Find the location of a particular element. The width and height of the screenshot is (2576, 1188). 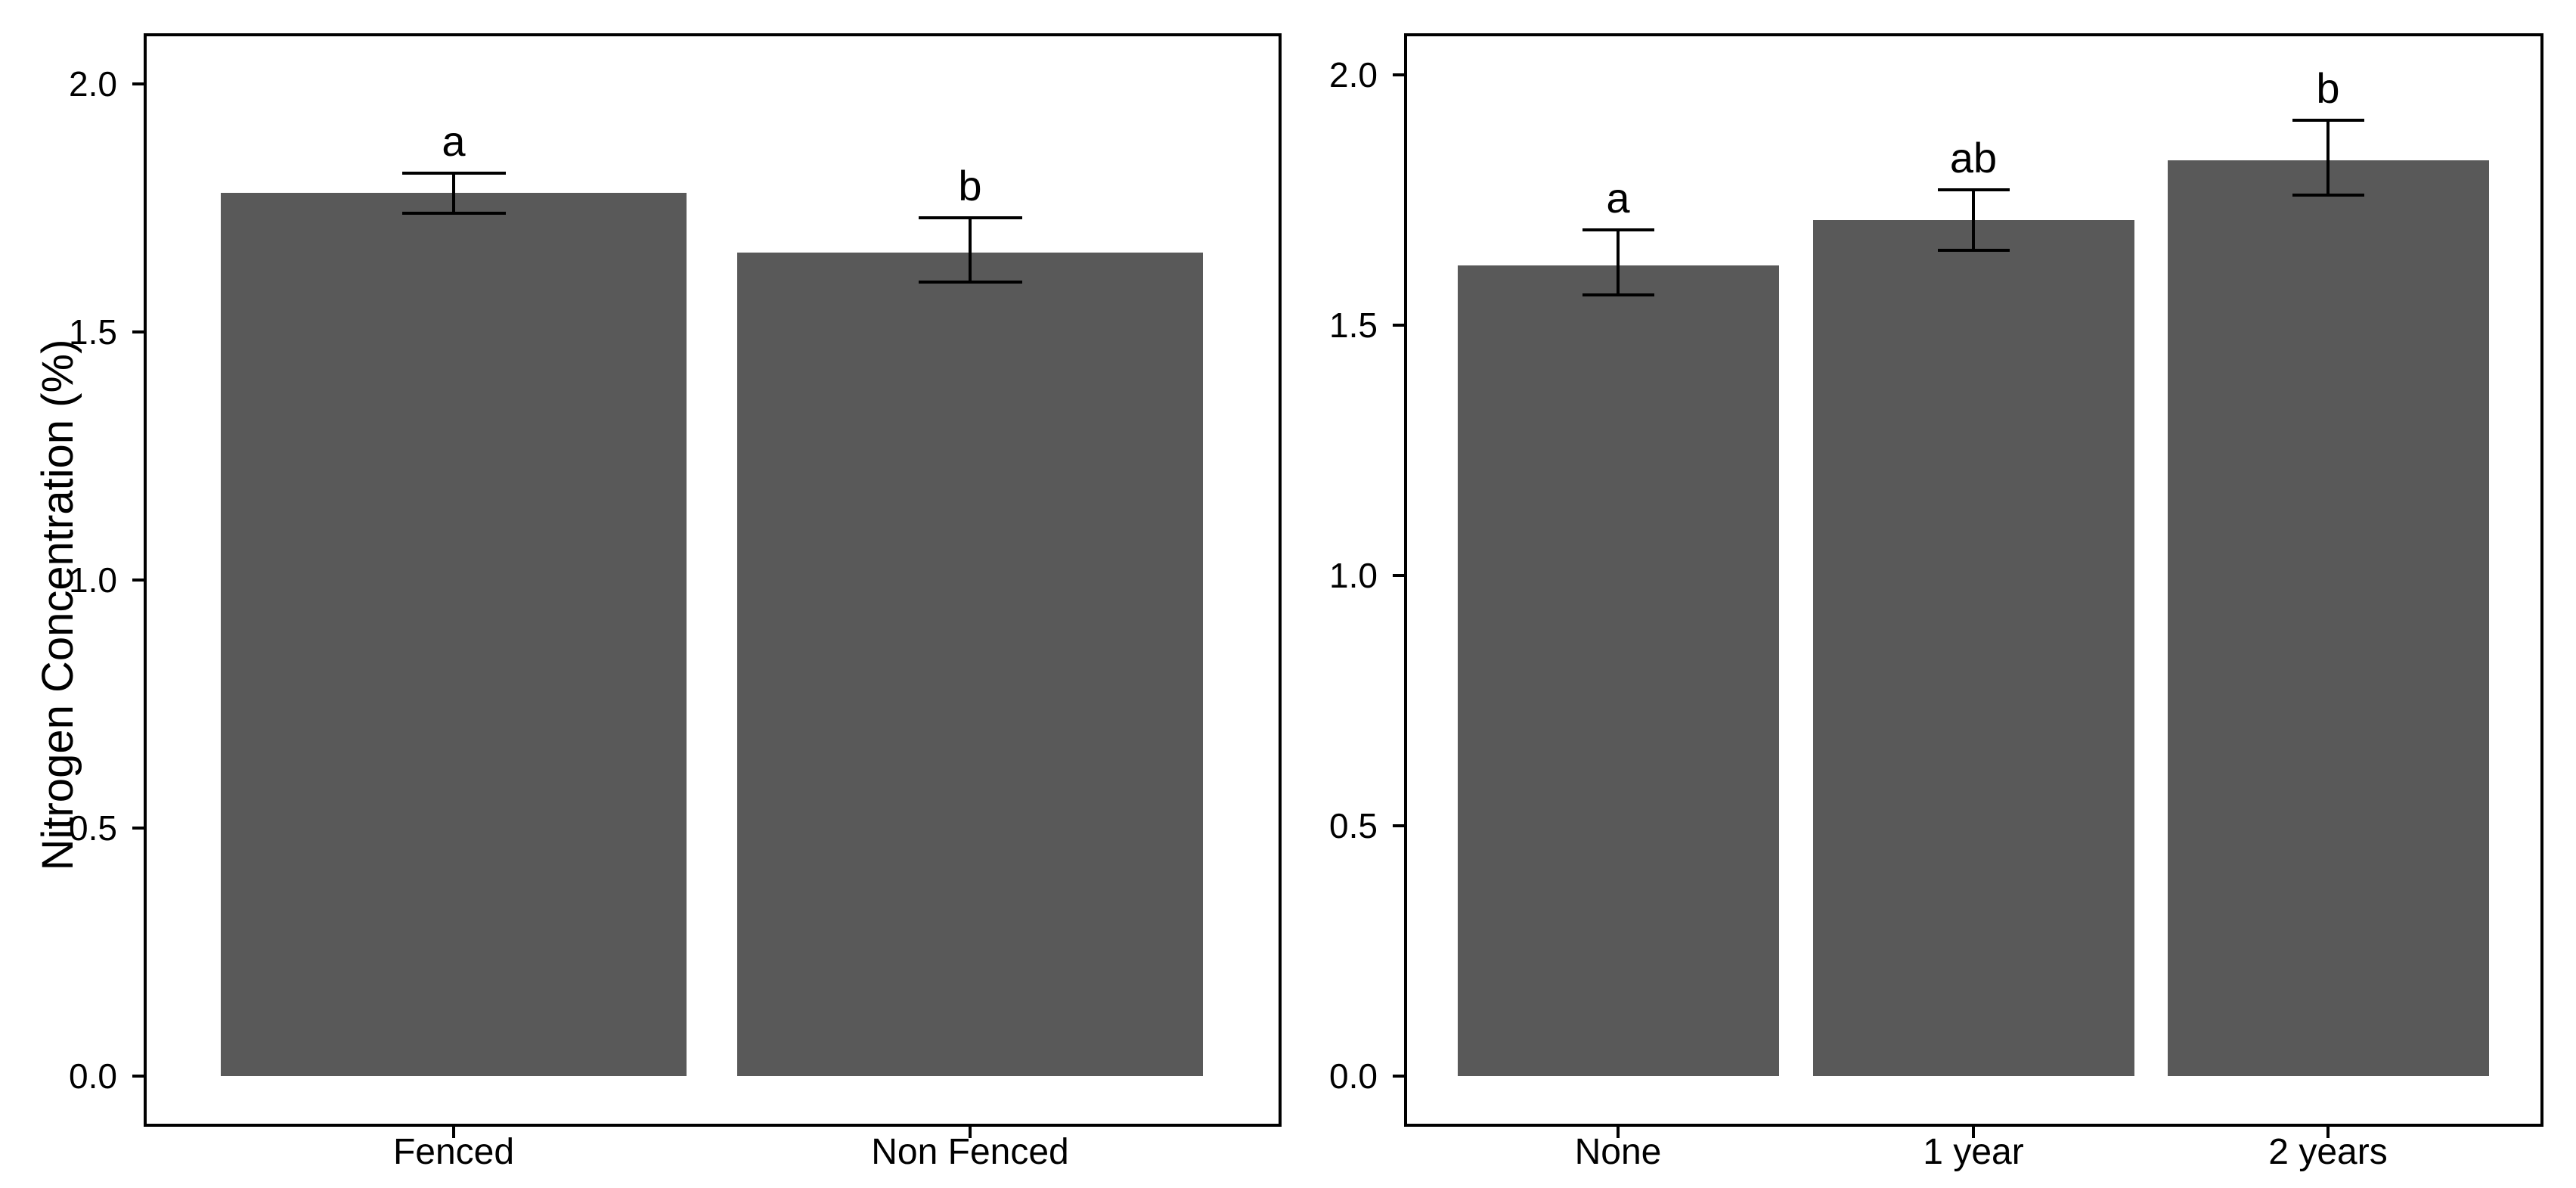

significance-letter: ab is located at coordinates (1973, 158).